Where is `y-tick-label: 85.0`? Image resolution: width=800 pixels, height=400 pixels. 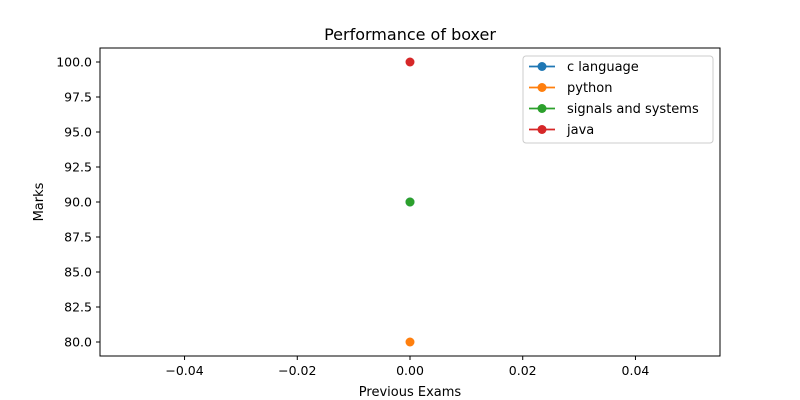 y-tick-label: 85.0 is located at coordinates (78, 272).